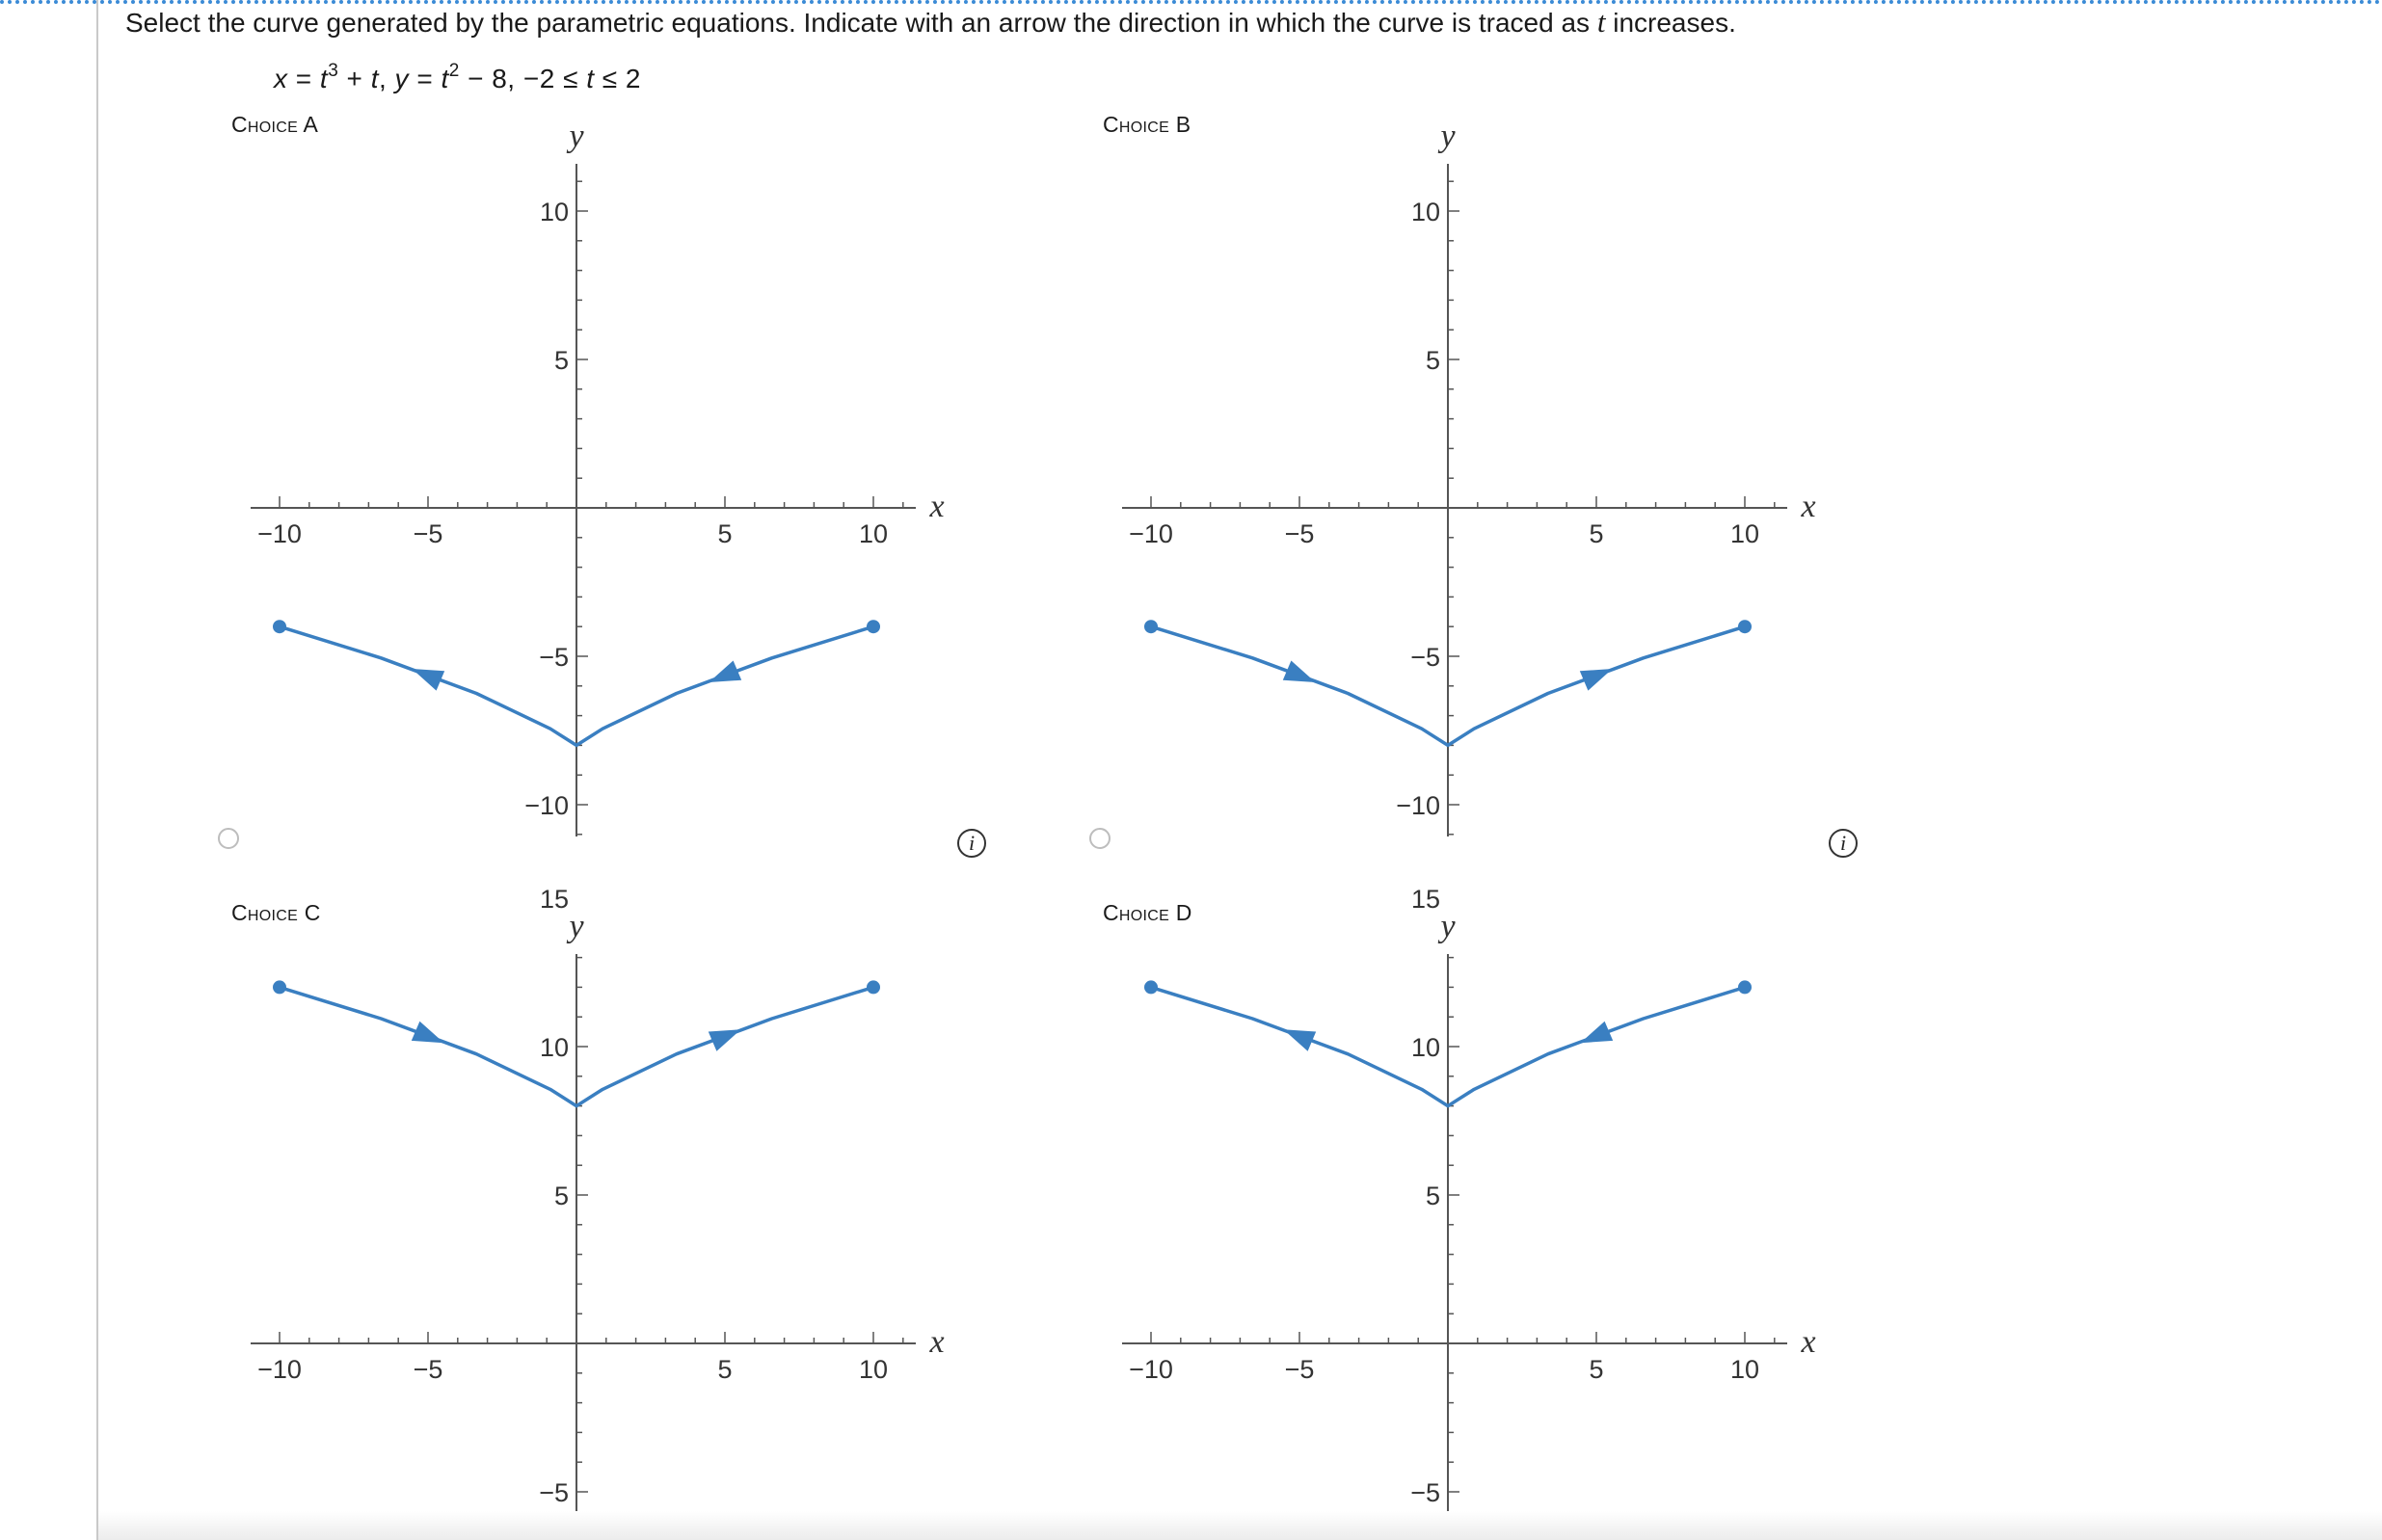 This screenshot has height=1540, width=2382. I want to click on parametric-equations: x = t3 + t, y = t2 − 8, −2 ≤ t ≤ 2, so click(458, 77).